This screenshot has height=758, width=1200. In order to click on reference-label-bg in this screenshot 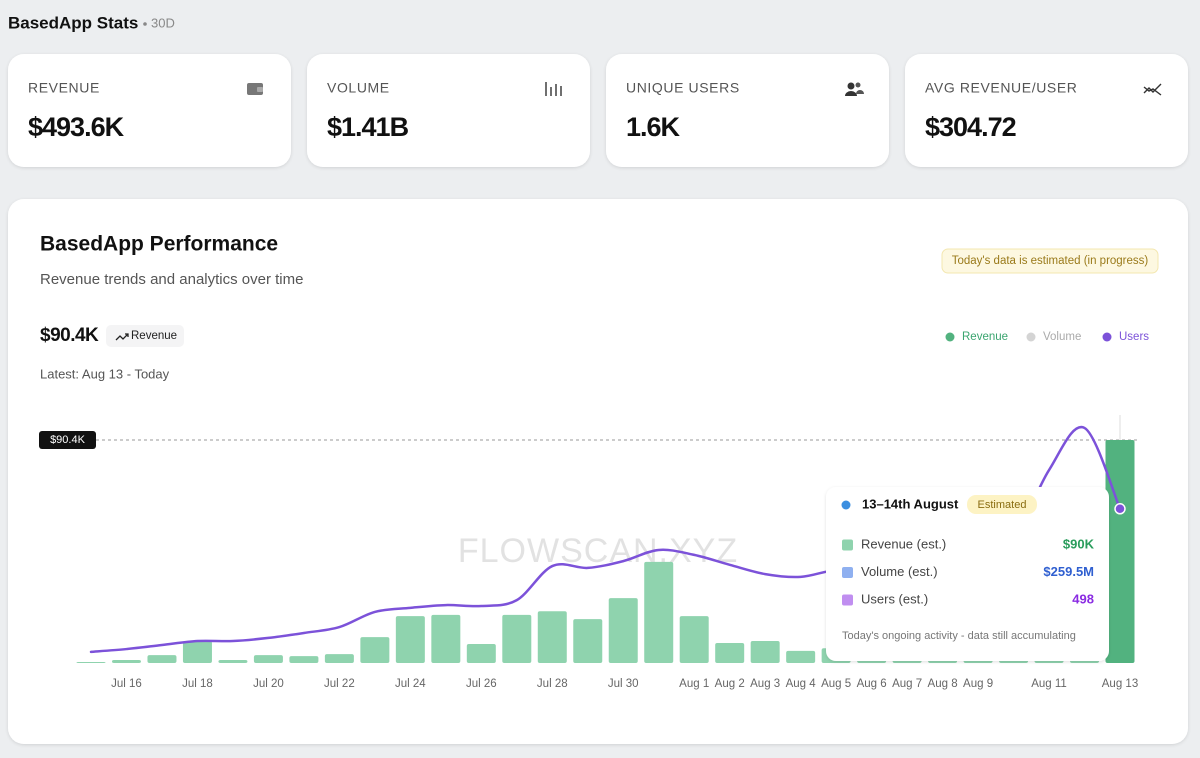, I will do `click(67, 440)`.